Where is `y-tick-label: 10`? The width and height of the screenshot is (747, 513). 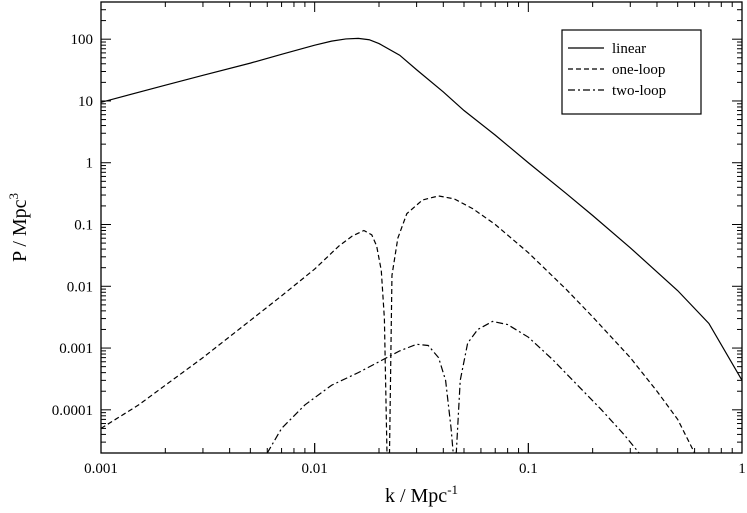
y-tick-label: 10 is located at coordinates (85, 102).